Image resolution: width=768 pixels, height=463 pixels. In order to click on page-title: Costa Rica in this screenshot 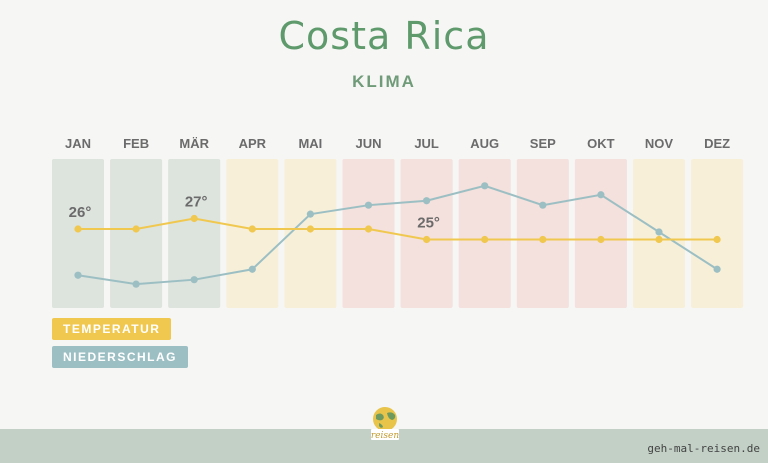, I will do `click(384, 36)`.